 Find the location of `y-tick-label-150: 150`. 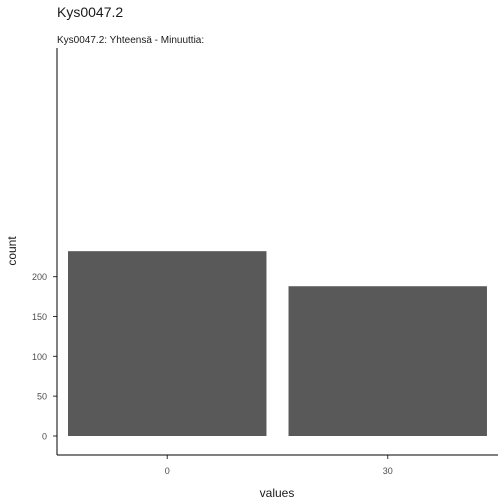

y-tick-label-150: 150 is located at coordinates (39, 317).